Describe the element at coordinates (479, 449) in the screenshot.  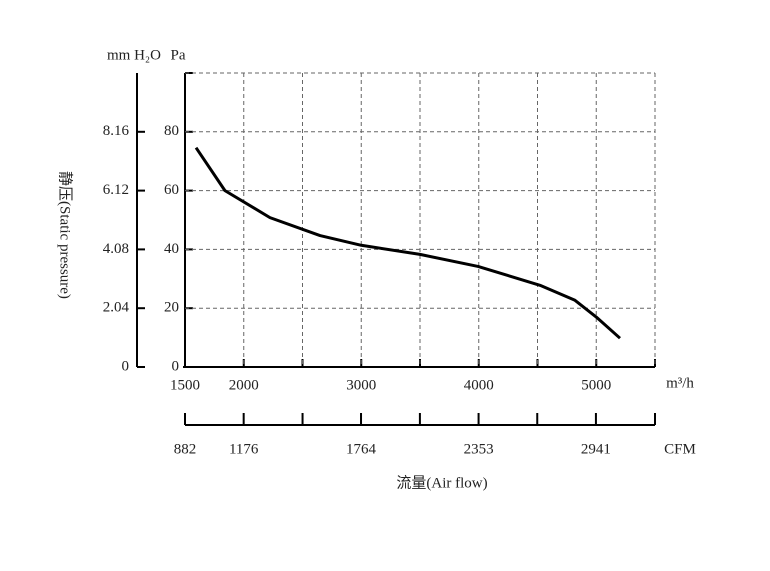
I see `x2-tick-label: 2353` at that location.